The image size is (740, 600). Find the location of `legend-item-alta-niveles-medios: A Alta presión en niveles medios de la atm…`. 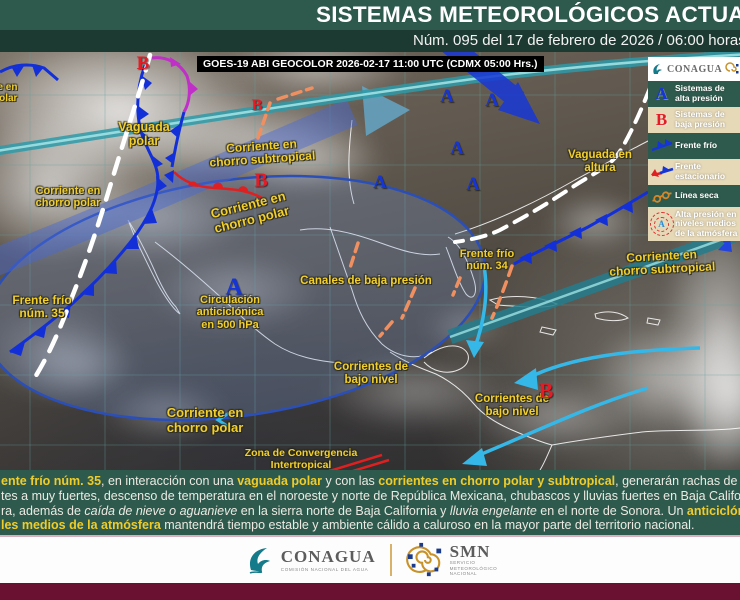

legend-item-alta-niveles-medios: A Alta presión en niveles medios de la atm… is located at coordinates (694, 224).